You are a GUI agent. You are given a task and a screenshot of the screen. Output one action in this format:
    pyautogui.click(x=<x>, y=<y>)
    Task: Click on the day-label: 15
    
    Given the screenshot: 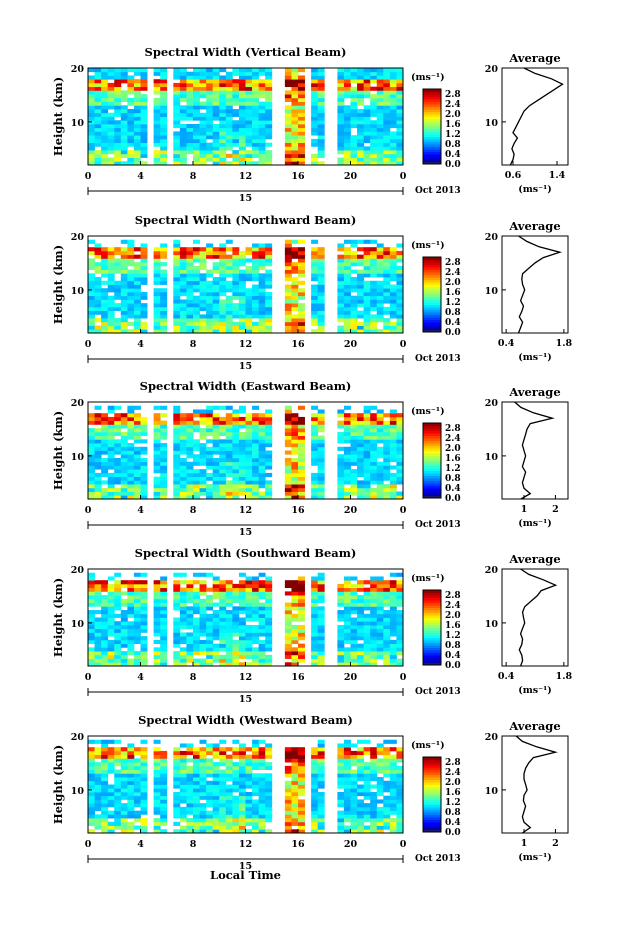 What is the action you would take?
    pyautogui.click(x=245, y=198)
    